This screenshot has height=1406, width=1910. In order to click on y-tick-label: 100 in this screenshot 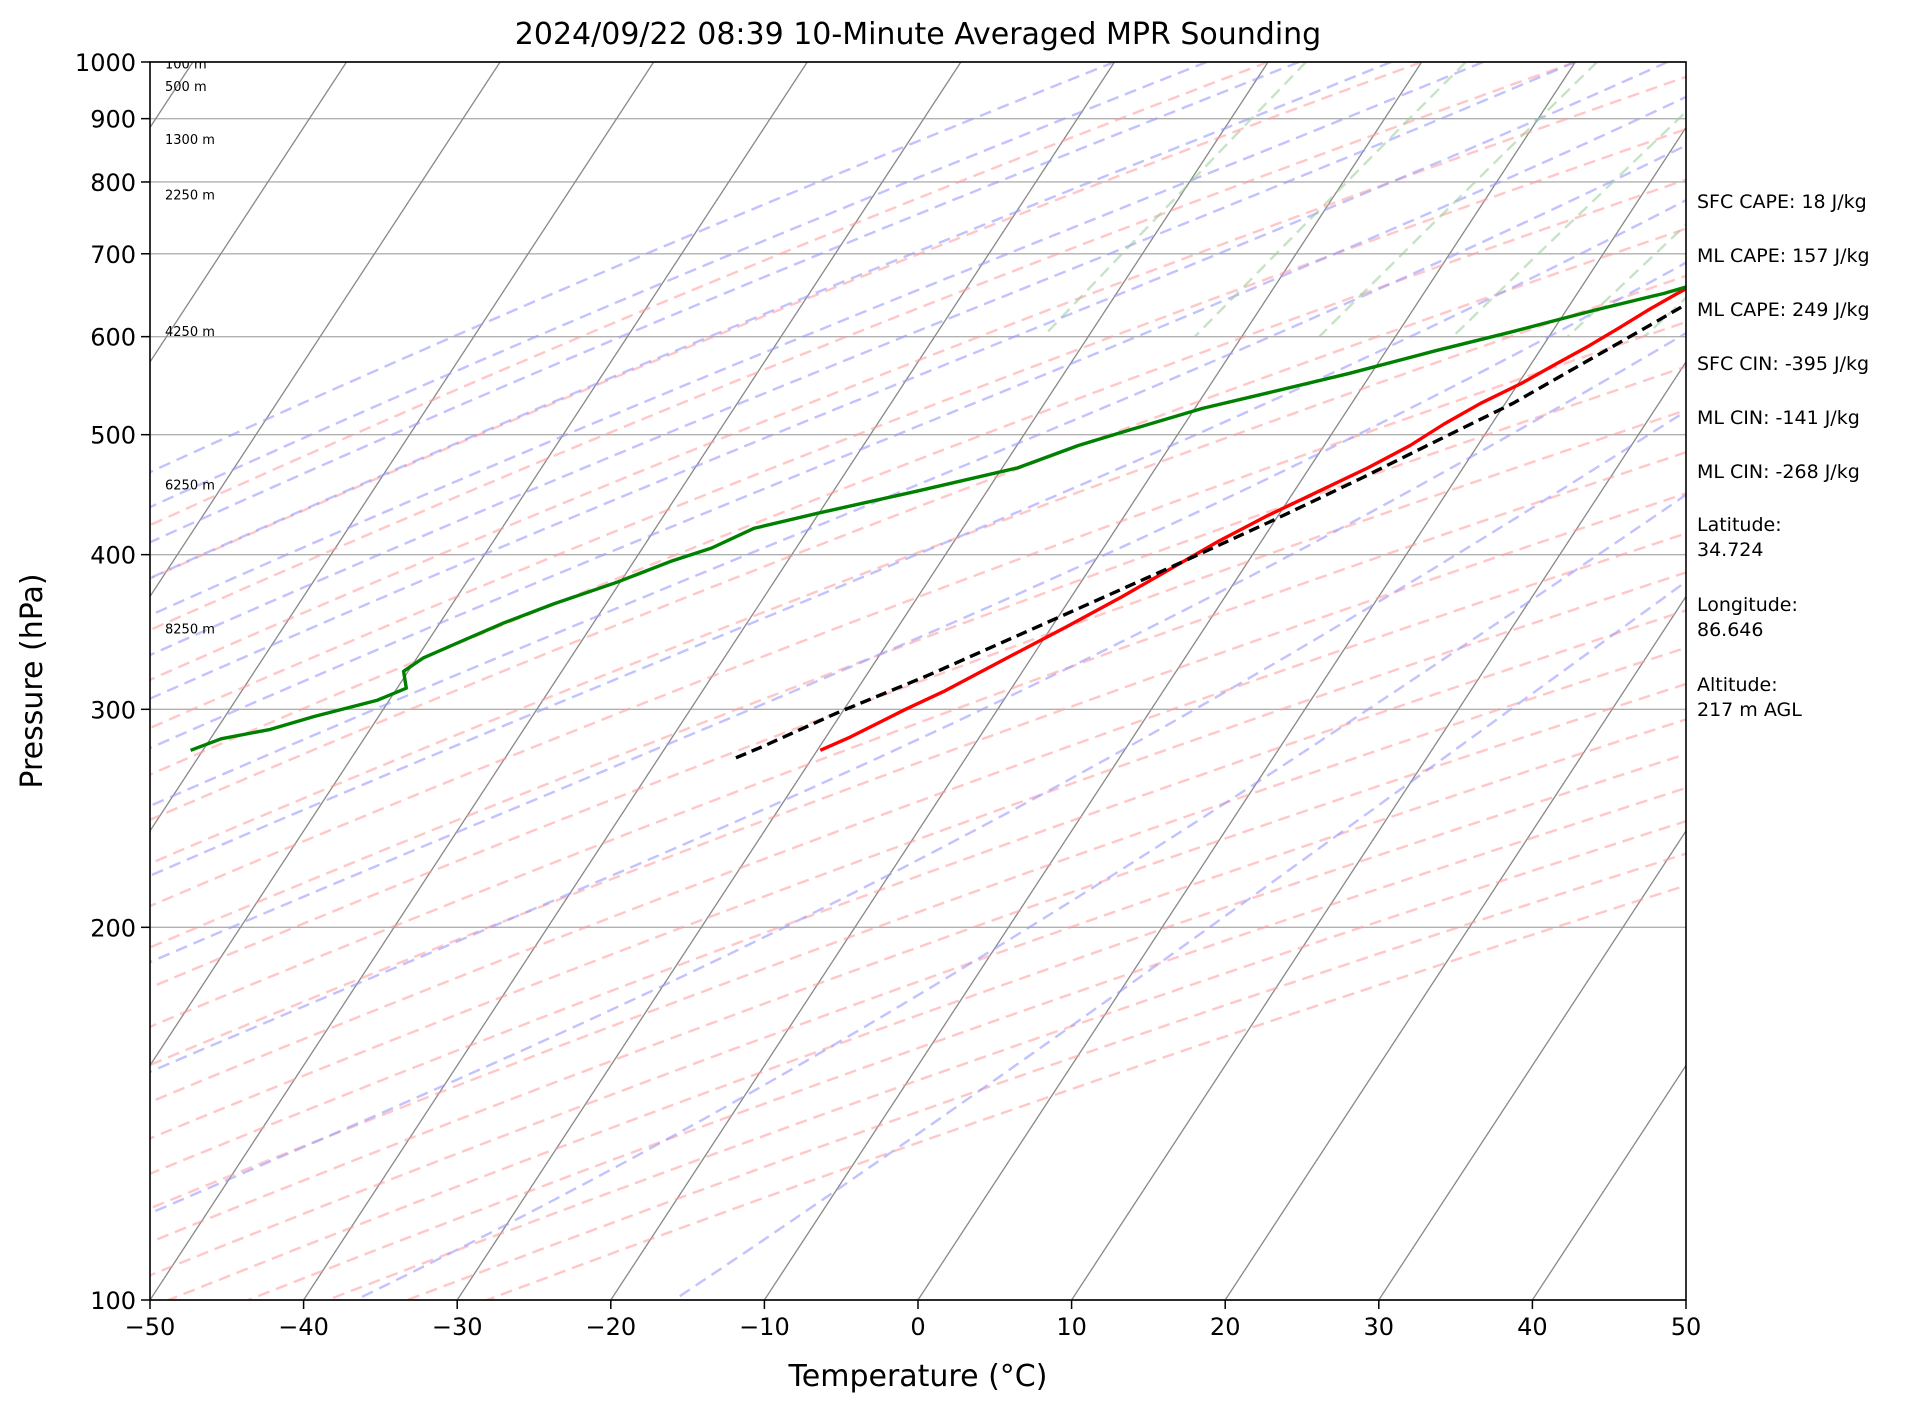, I will do `click(113, 1301)`.